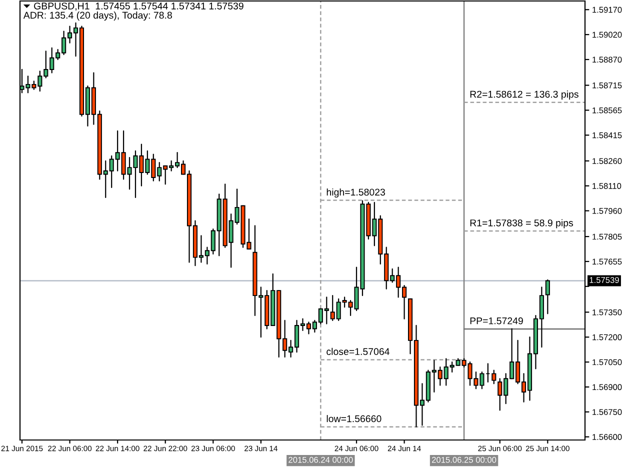 The width and height of the screenshot is (625, 469). What do you see at coordinates (607, 211) in the screenshot?
I see `y-tick-label: 1.57960` at bounding box center [607, 211].